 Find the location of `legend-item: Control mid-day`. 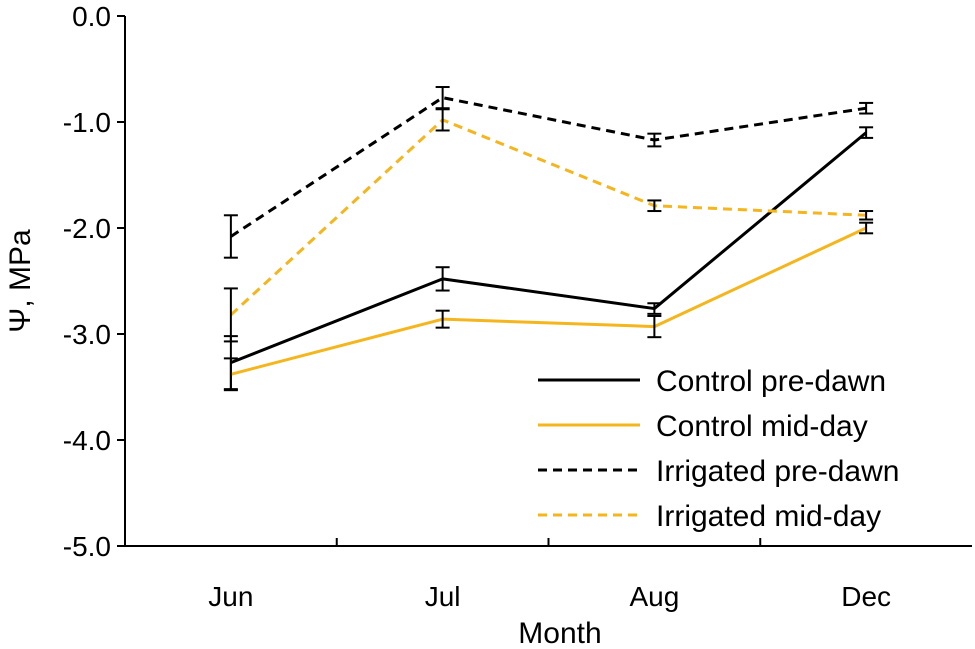

legend-item: Control mid-day is located at coordinates (703, 426).